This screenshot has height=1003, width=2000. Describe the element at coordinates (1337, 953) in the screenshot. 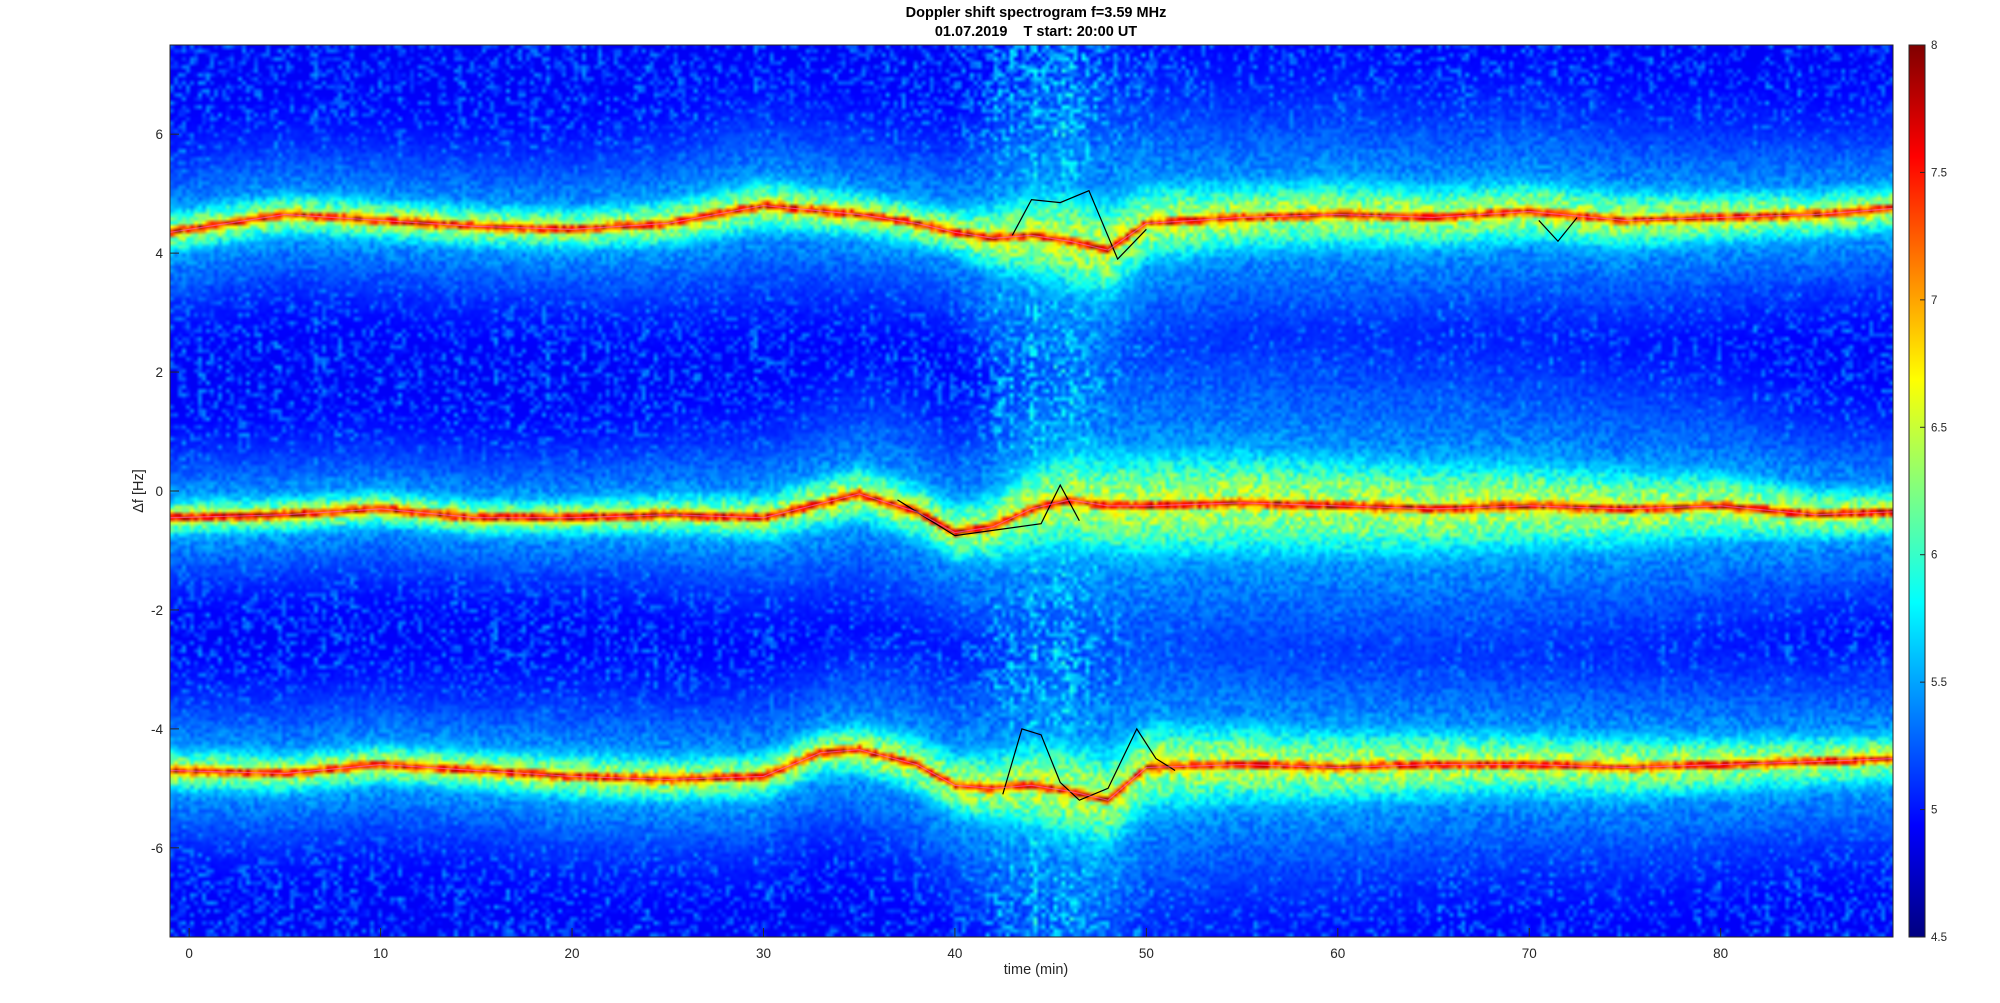

I see `x-tick-label: 60` at that location.